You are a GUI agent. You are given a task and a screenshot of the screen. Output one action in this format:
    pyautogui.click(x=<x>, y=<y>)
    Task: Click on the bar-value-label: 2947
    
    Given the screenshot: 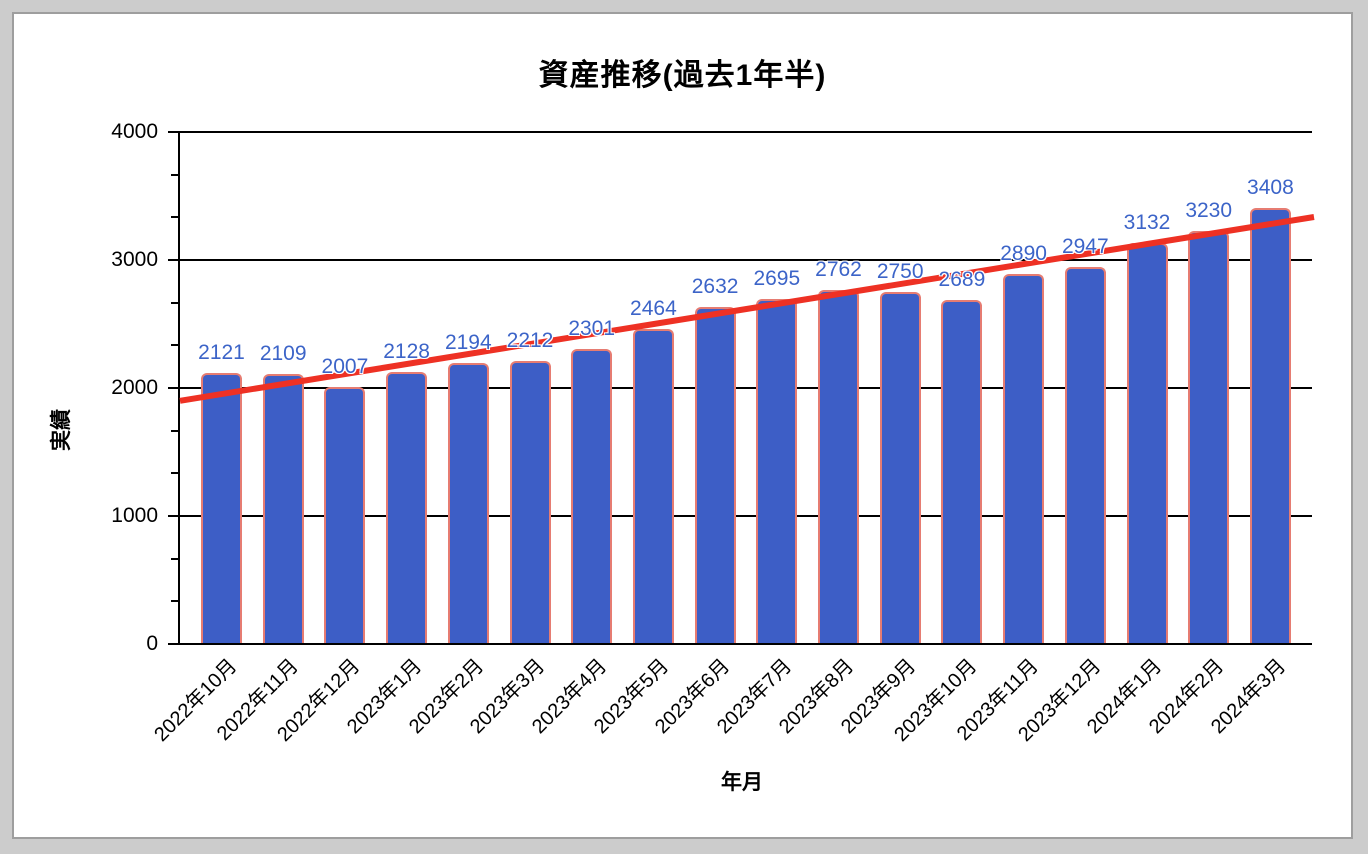 What is the action you would take?
    pyautogui.click(x=1085, y=246)
    